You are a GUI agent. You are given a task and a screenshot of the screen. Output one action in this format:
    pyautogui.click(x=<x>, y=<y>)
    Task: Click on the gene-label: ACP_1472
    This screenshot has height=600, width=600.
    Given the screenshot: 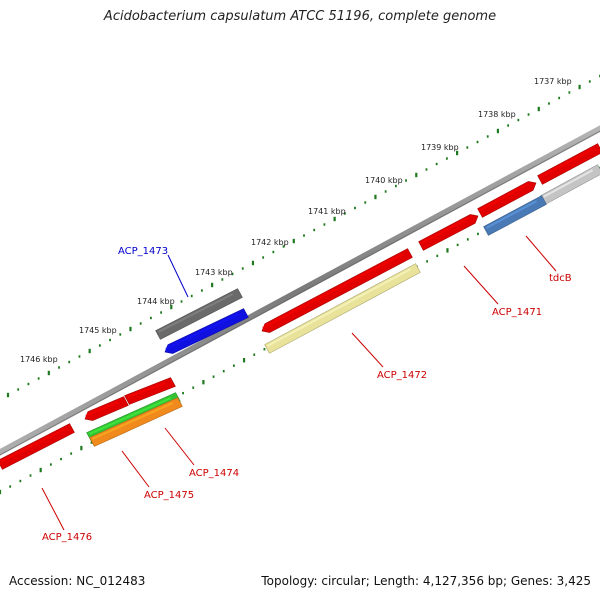 What is the action you would take?
    pyautogui.click(x=402, y=375)
    